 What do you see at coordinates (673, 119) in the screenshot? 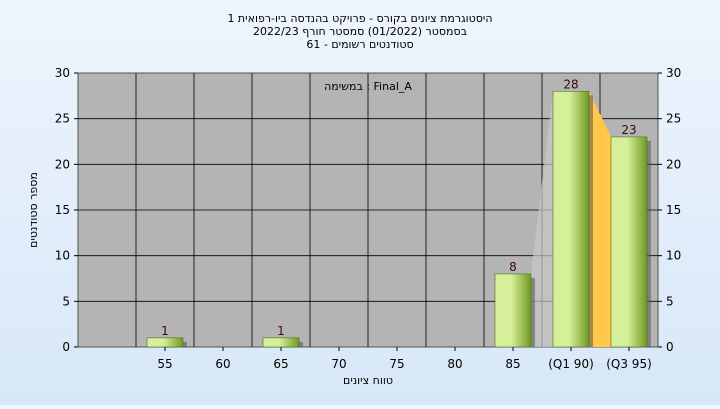
I see `y-tick-label-right: 25` at bounding box center [673, 119].